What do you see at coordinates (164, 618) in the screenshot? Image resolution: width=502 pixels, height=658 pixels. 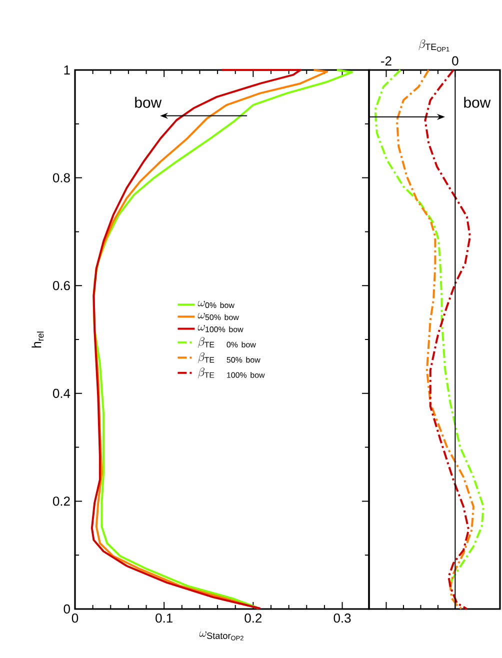 I see `x-tick-label: 0.1` at bounding box center [164, 618].